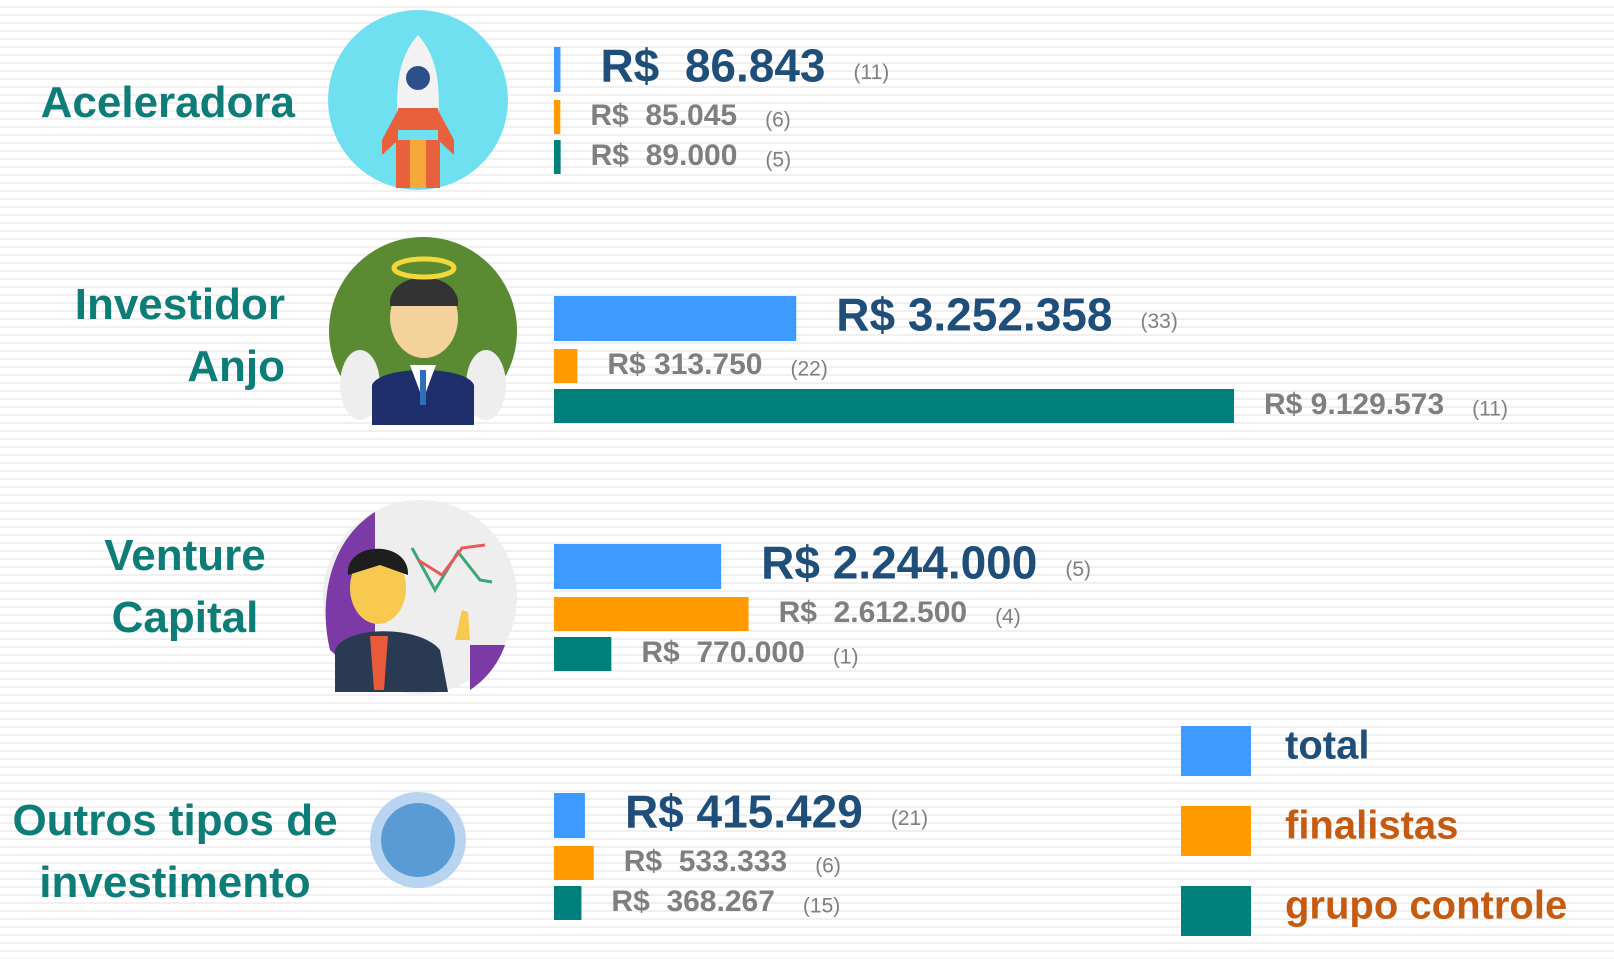  What do you see at coordinates (722, 652) in the screenshot?
I see `value-label: R$ 770.000` at bounding box center [722, 652].